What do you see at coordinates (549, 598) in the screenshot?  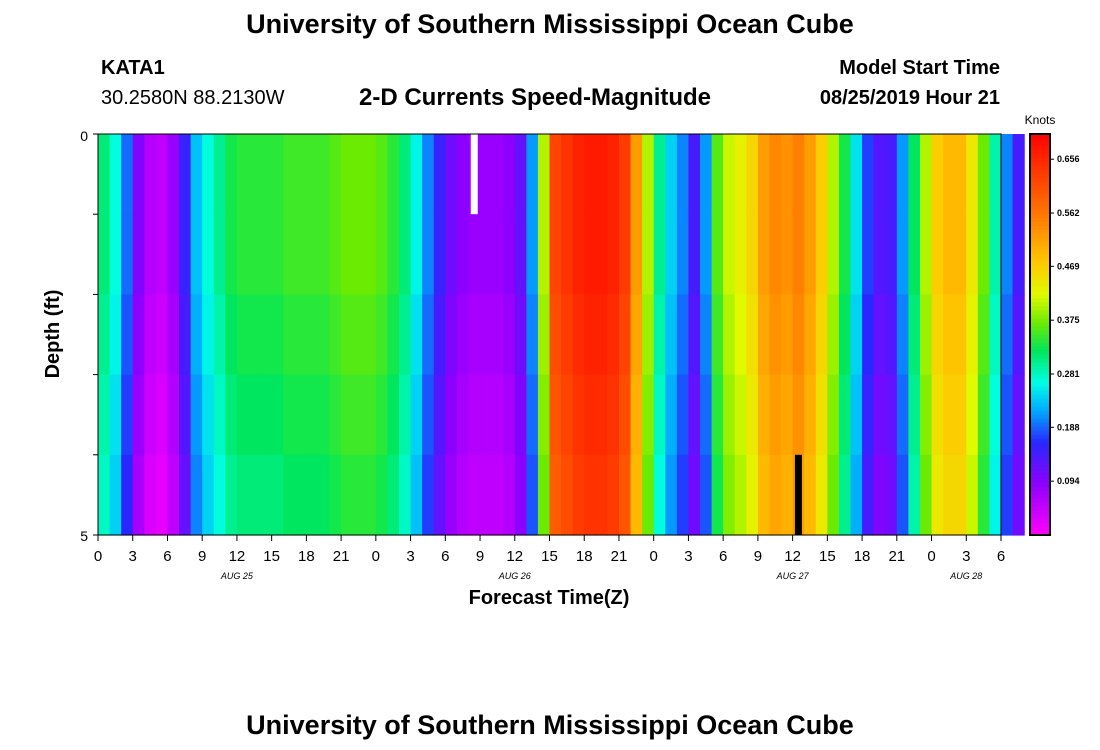 I see `x-axis-label: Forecast Time(Z)` at bounding box center [549, 598].